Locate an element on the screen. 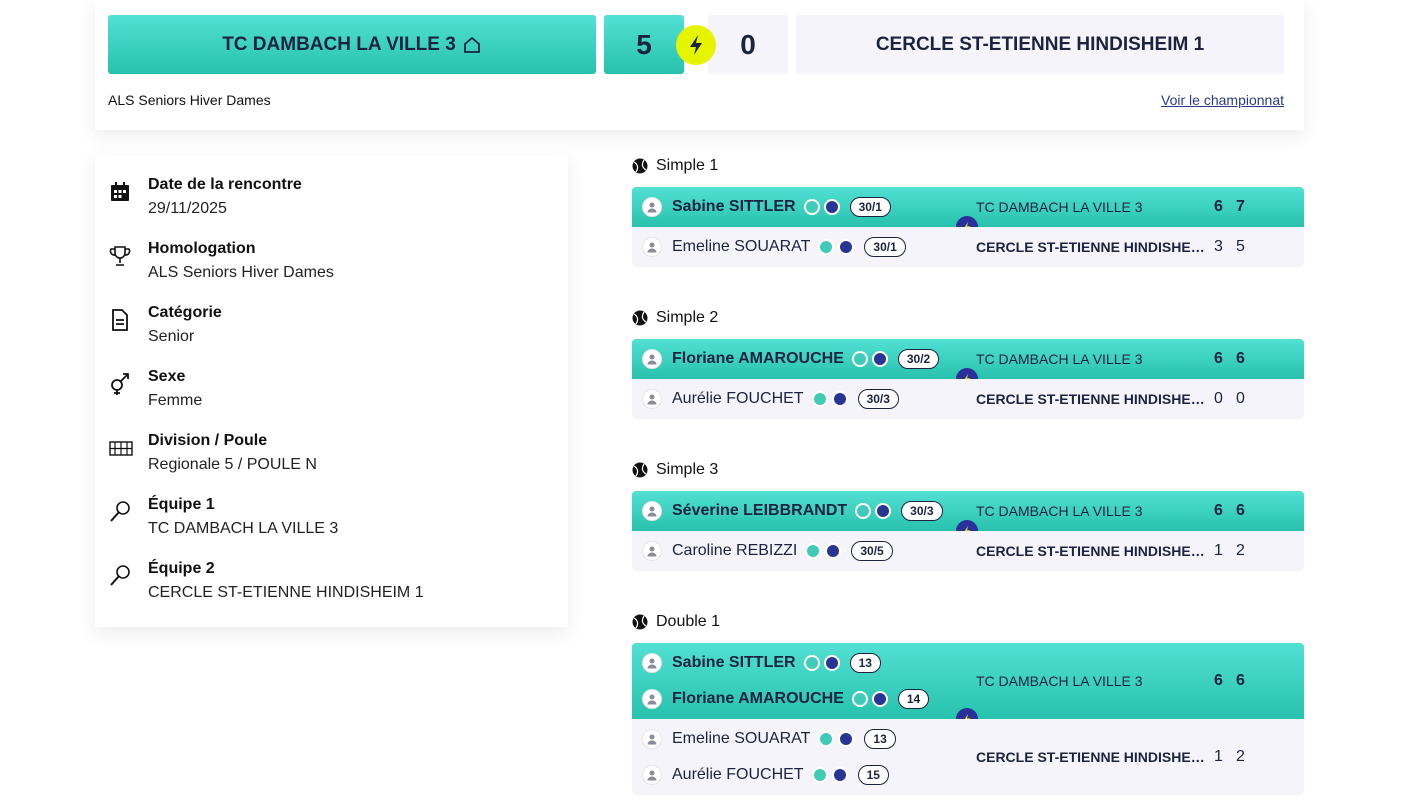  player-rank: 13 is located at coordinates (865, 663).